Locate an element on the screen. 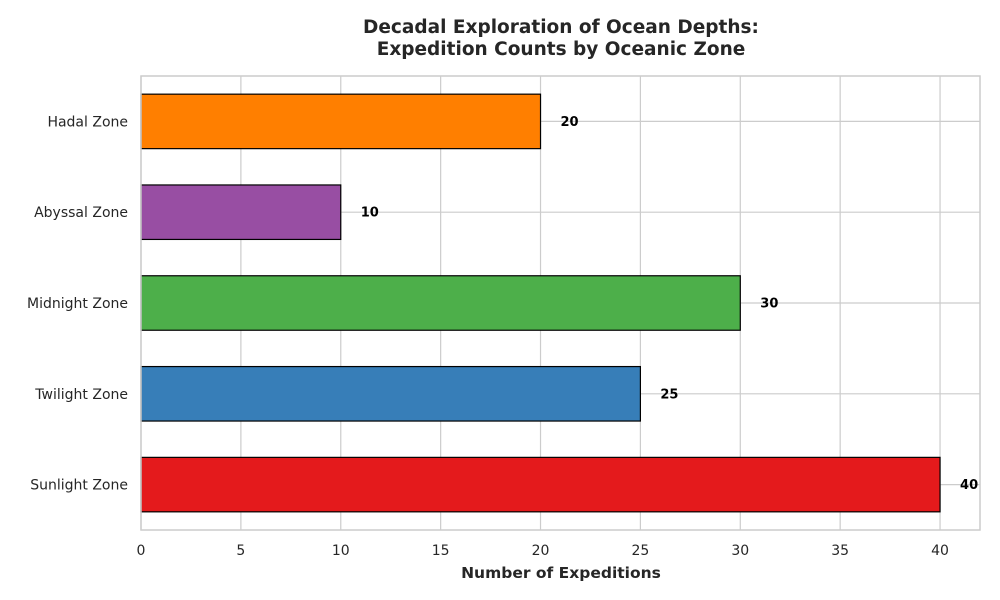  x-tick-label: 30 is located at coordinates (740, 551).